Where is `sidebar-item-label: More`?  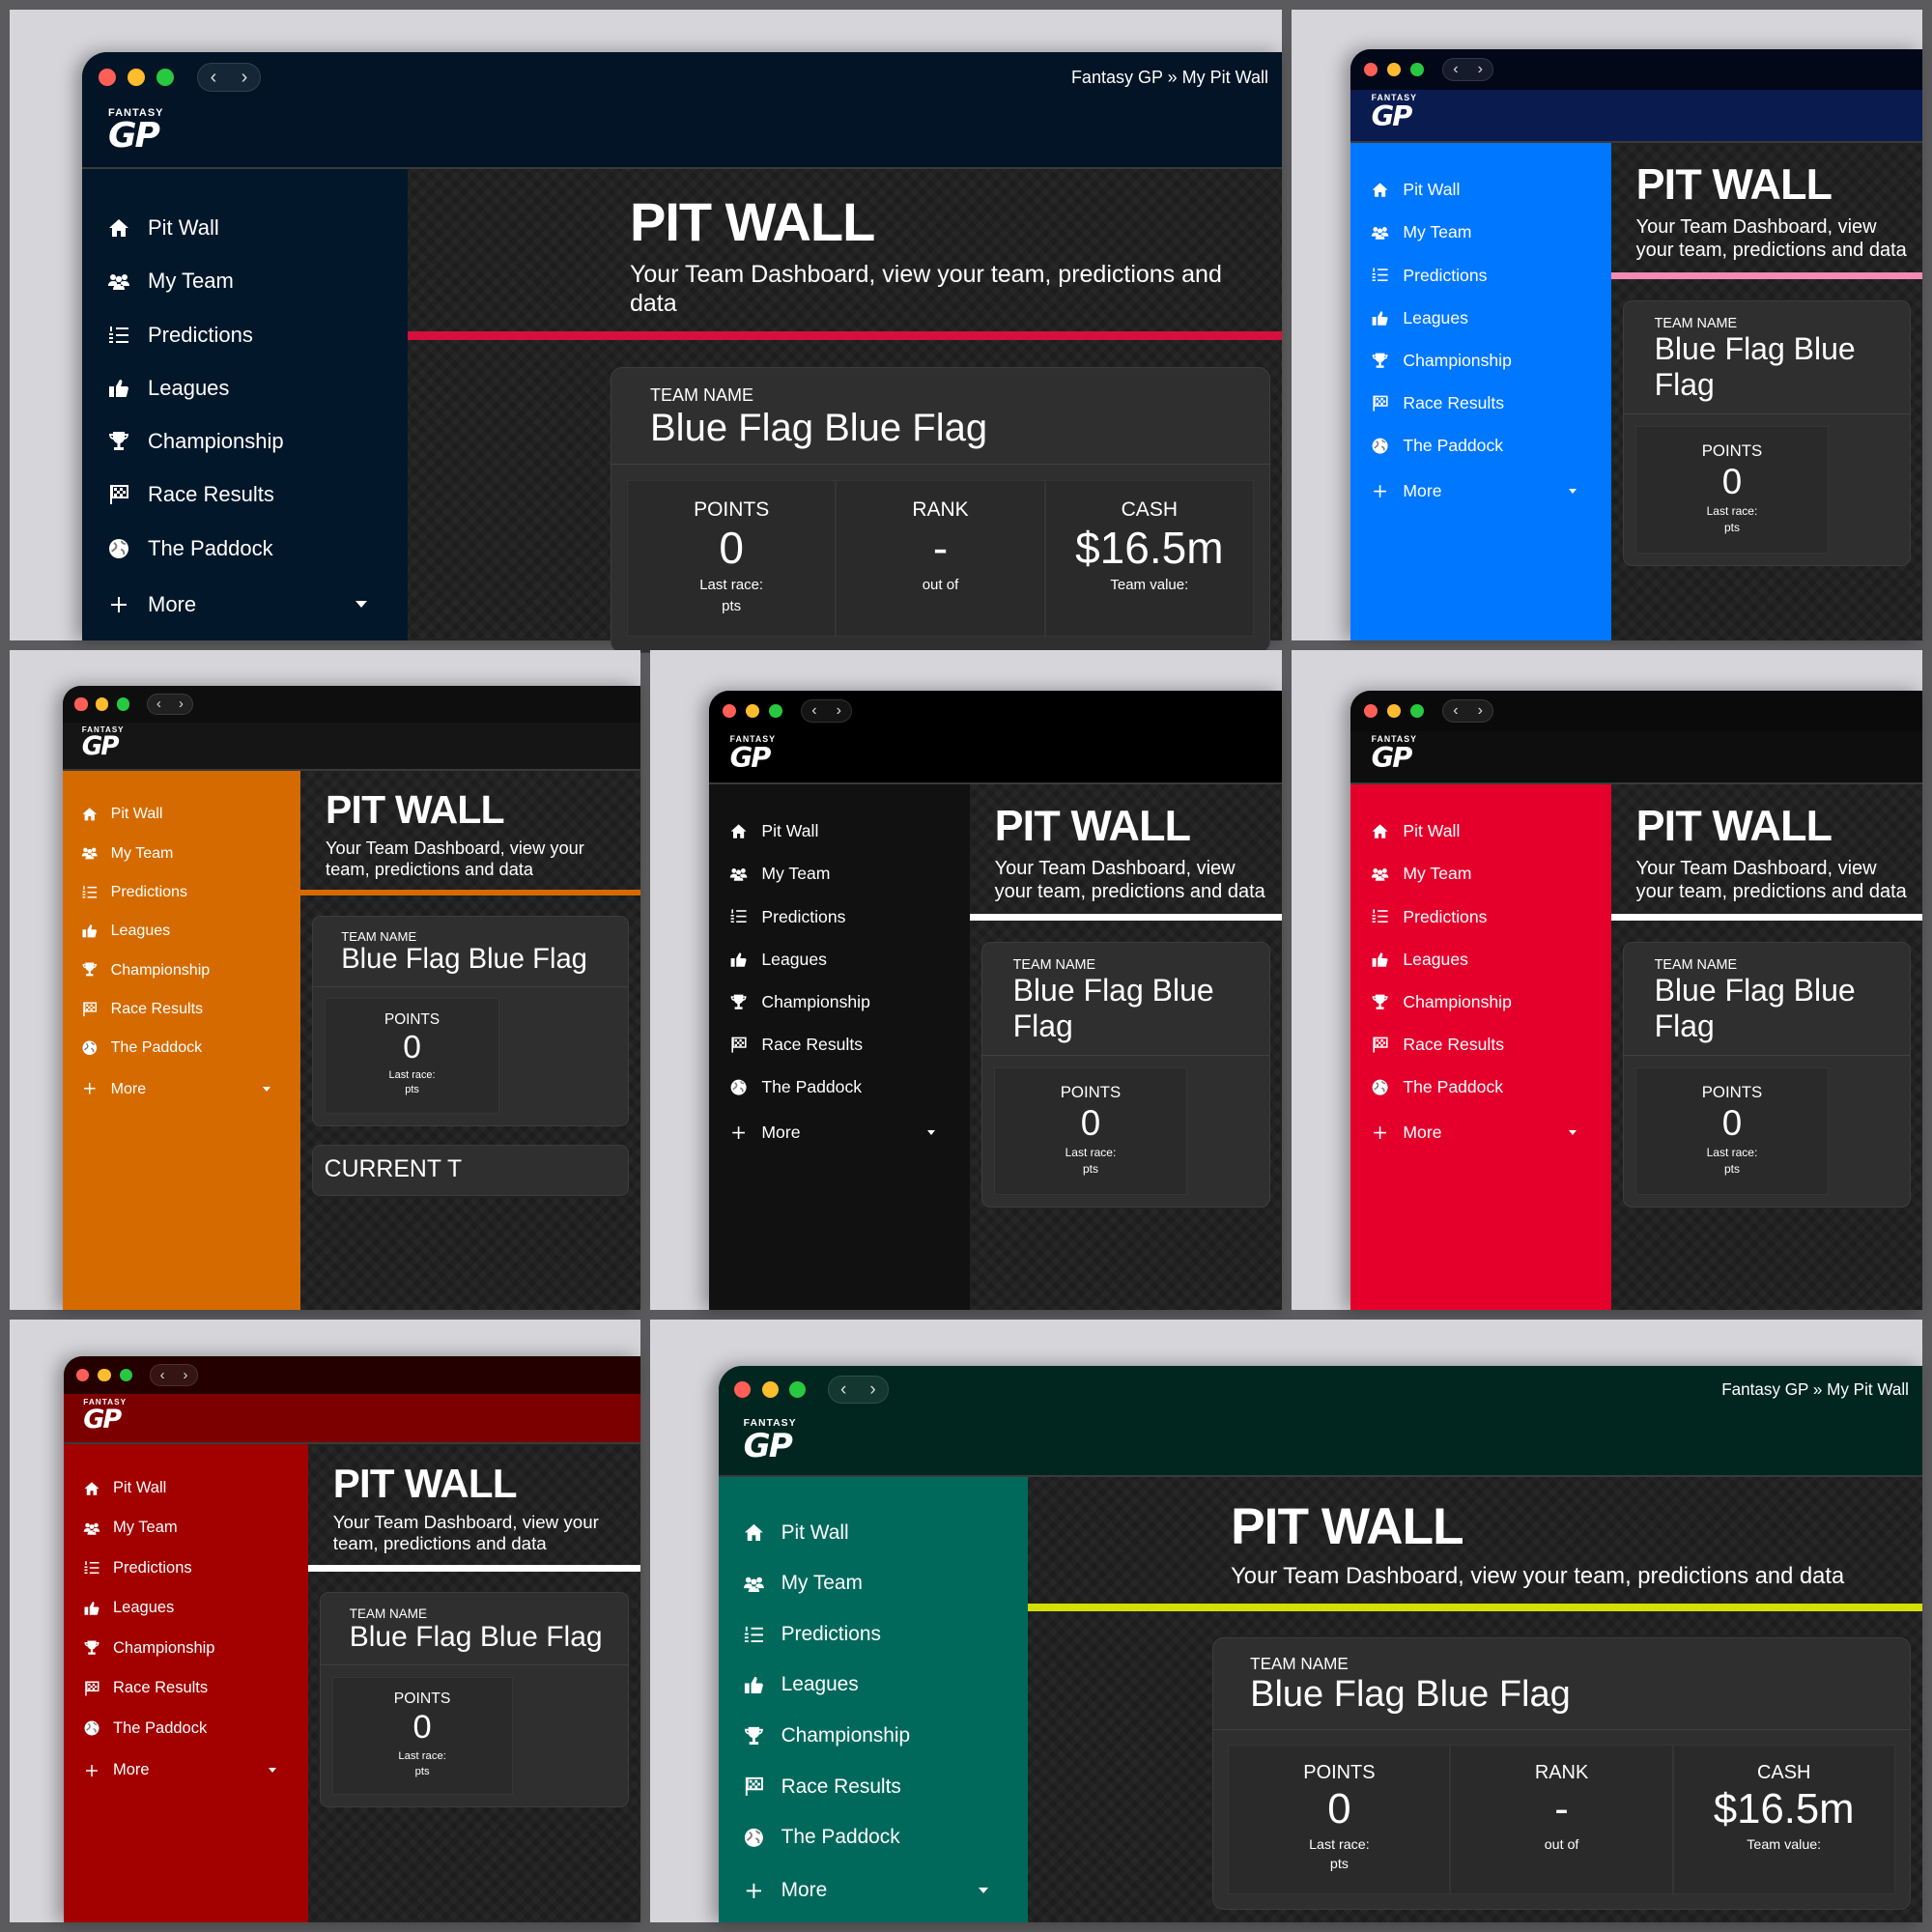
sidebar-item-label: More is located at coordinates (1422, 1132).